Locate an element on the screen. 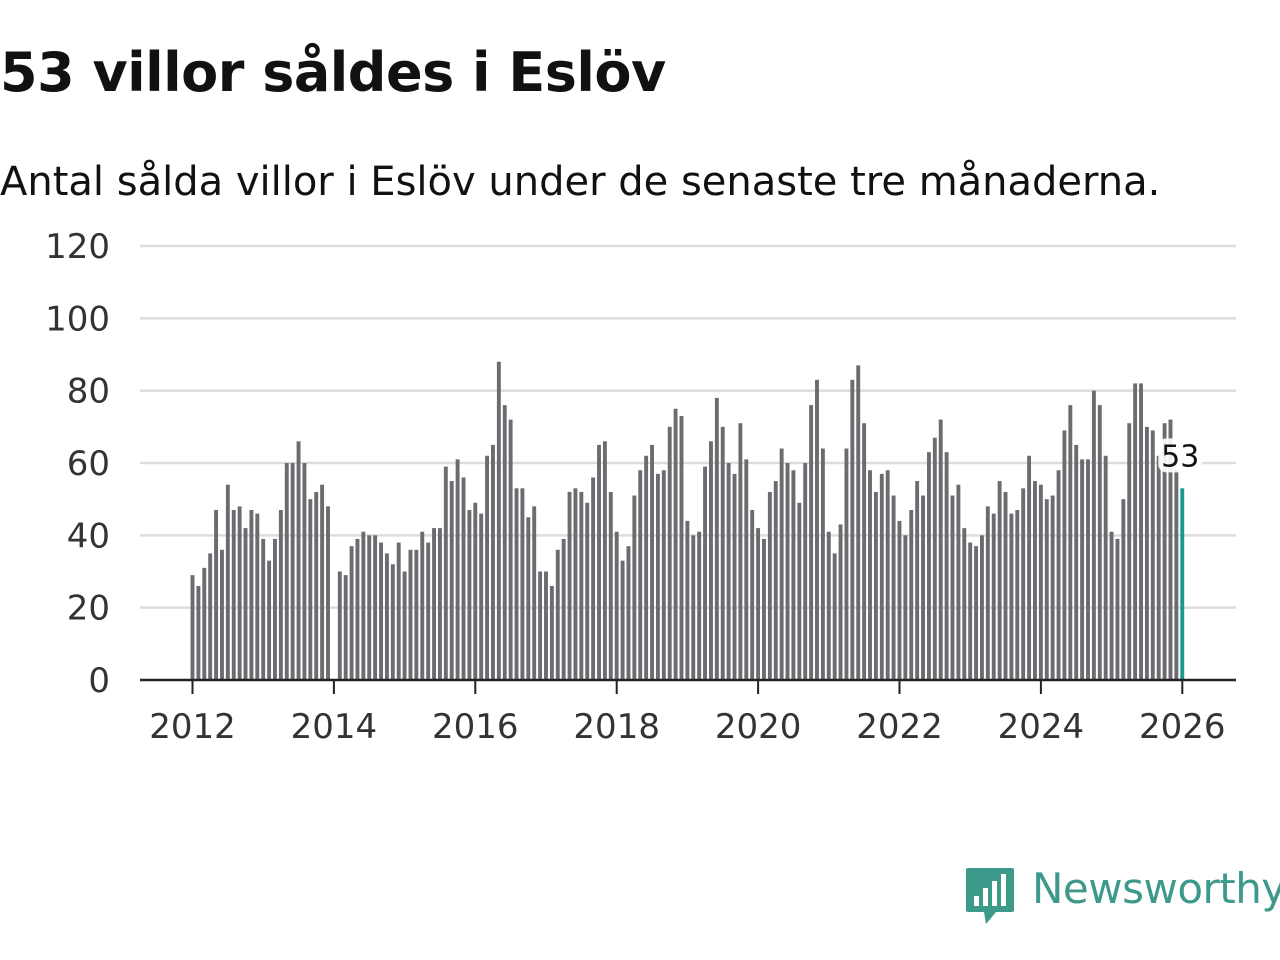  annotation-layer: 53 is located at coordinates (1180, 456).